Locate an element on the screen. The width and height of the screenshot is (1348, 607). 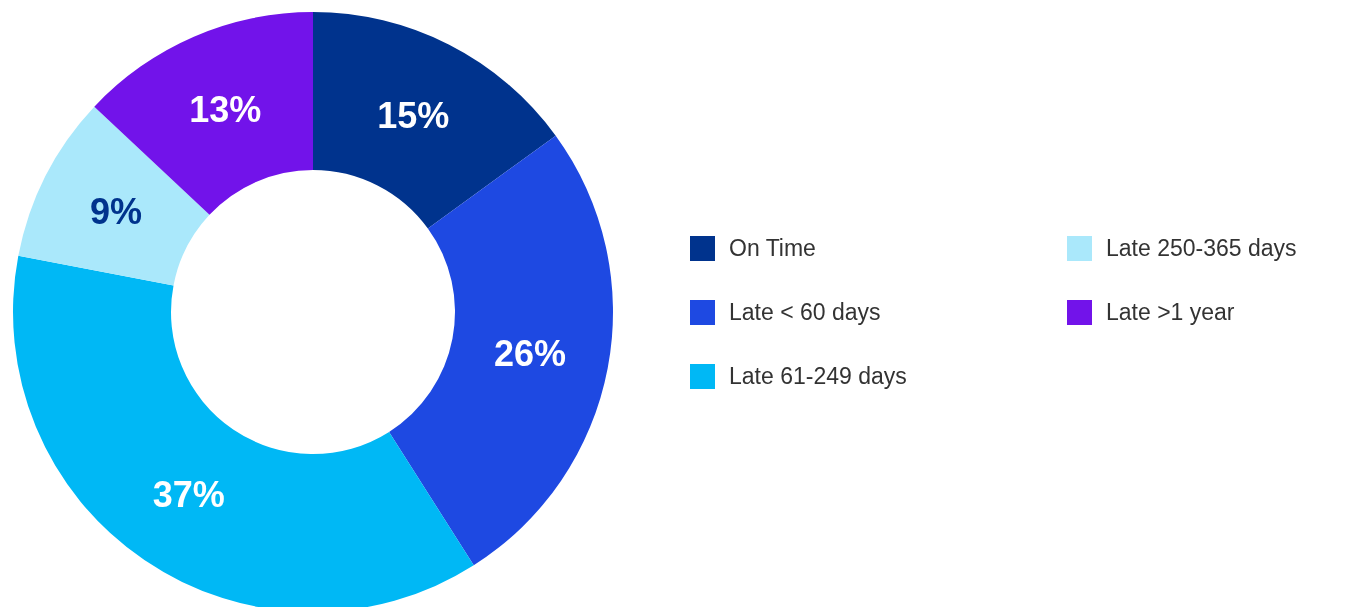
data-label: 13% is located at coordinates (225, 109).